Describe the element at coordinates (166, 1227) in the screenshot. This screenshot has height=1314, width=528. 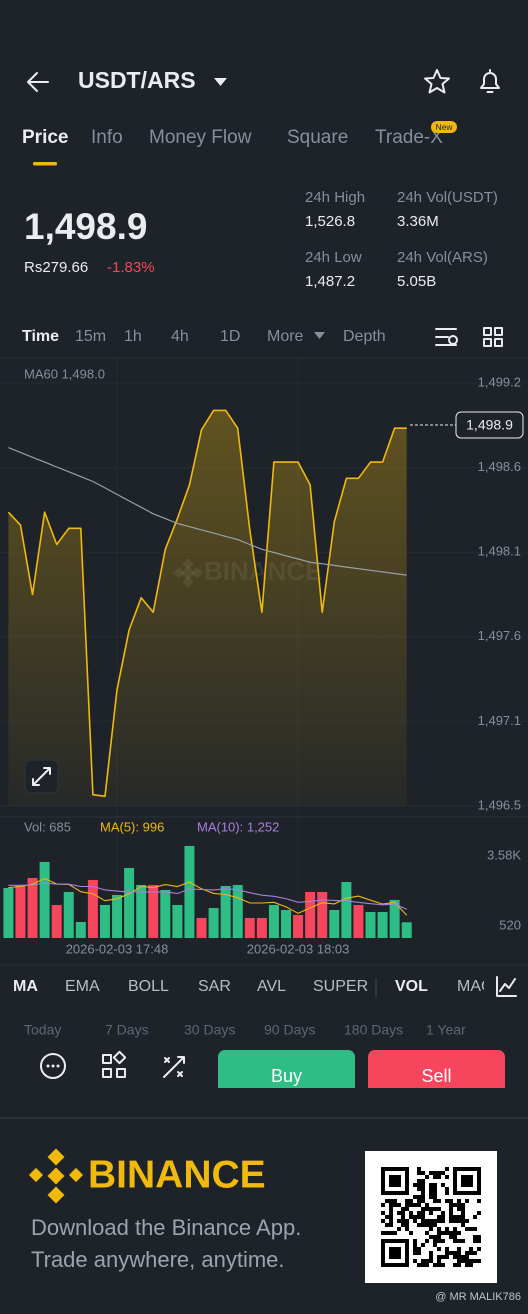
I see `footer-text: Download the Binance App.` at that location.